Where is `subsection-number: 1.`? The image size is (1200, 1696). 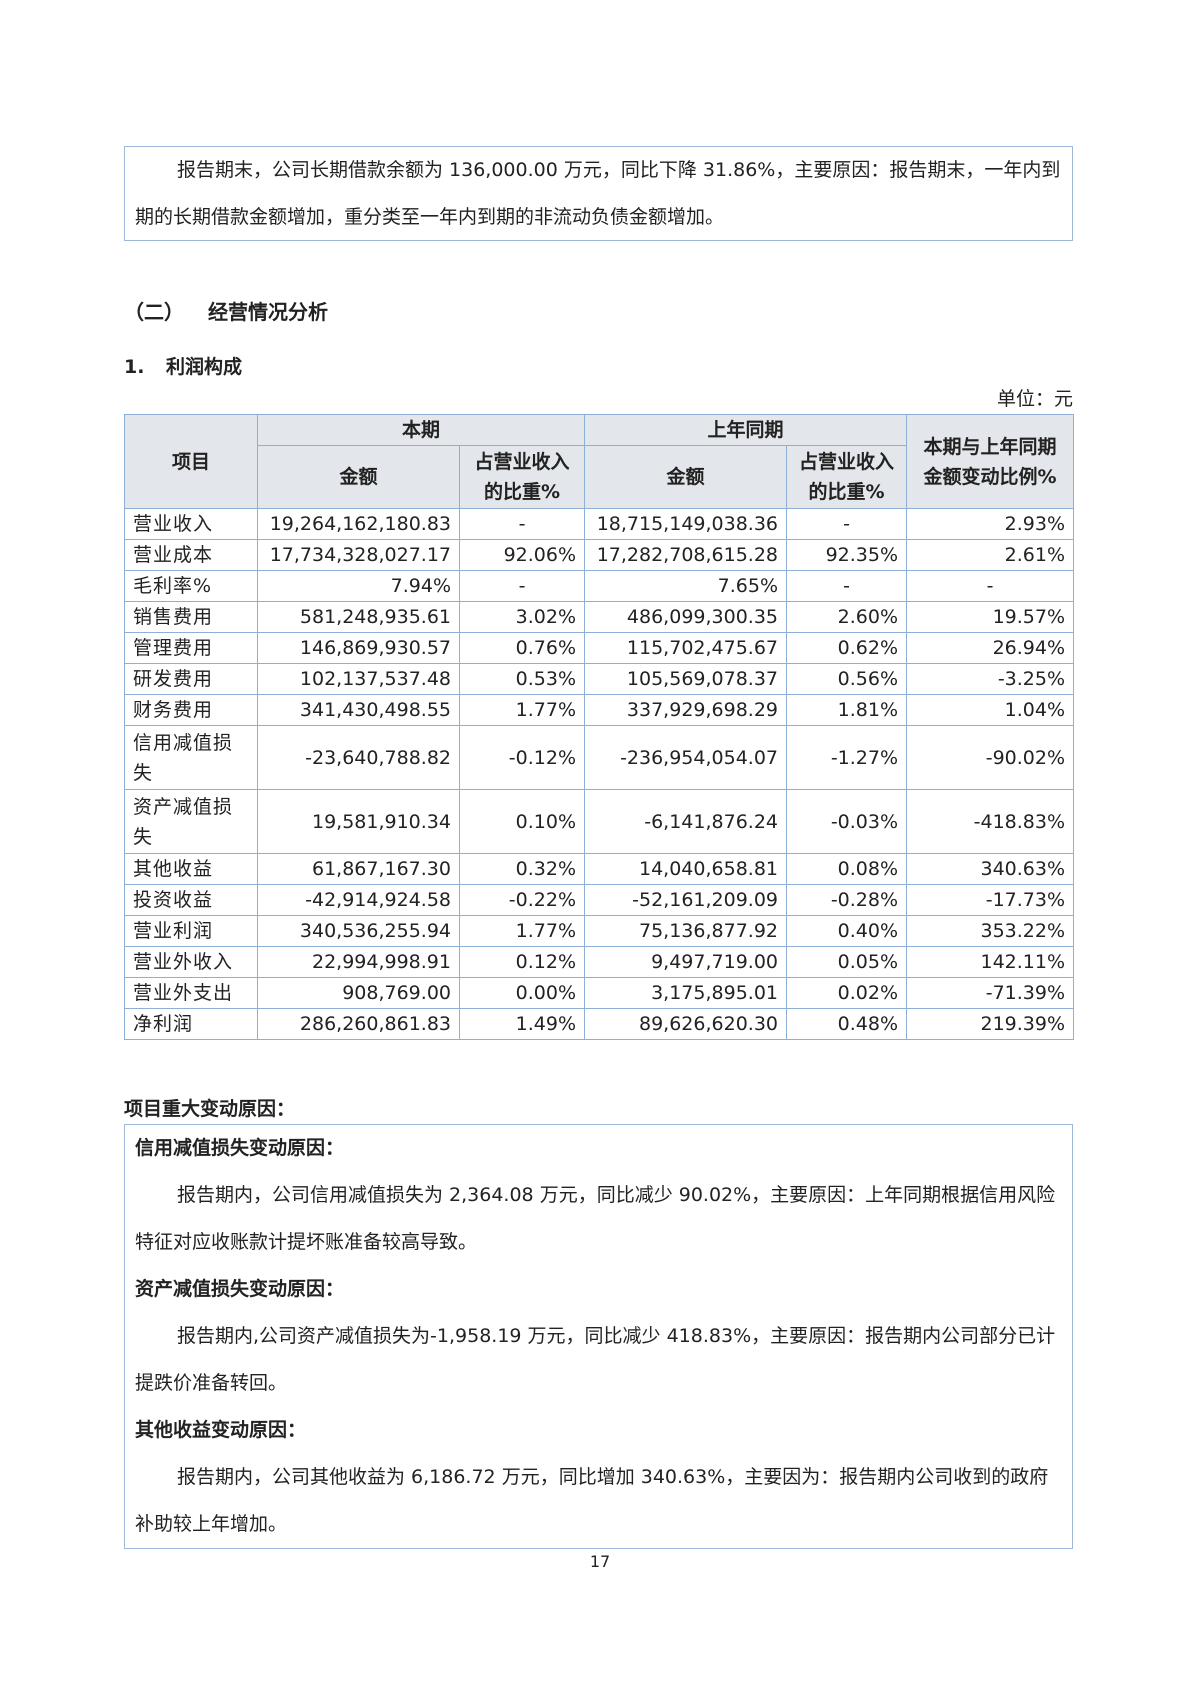
subsection-number: 1. is located at coordinates (134, 367).